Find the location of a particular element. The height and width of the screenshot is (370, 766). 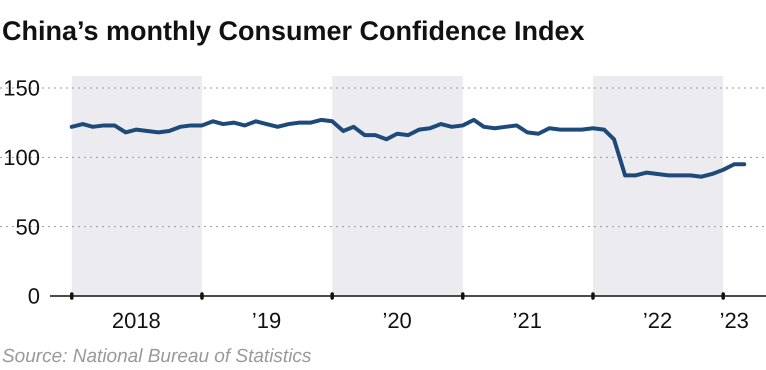

x-tick-label: ’22 is located at coordinates (657, 320).